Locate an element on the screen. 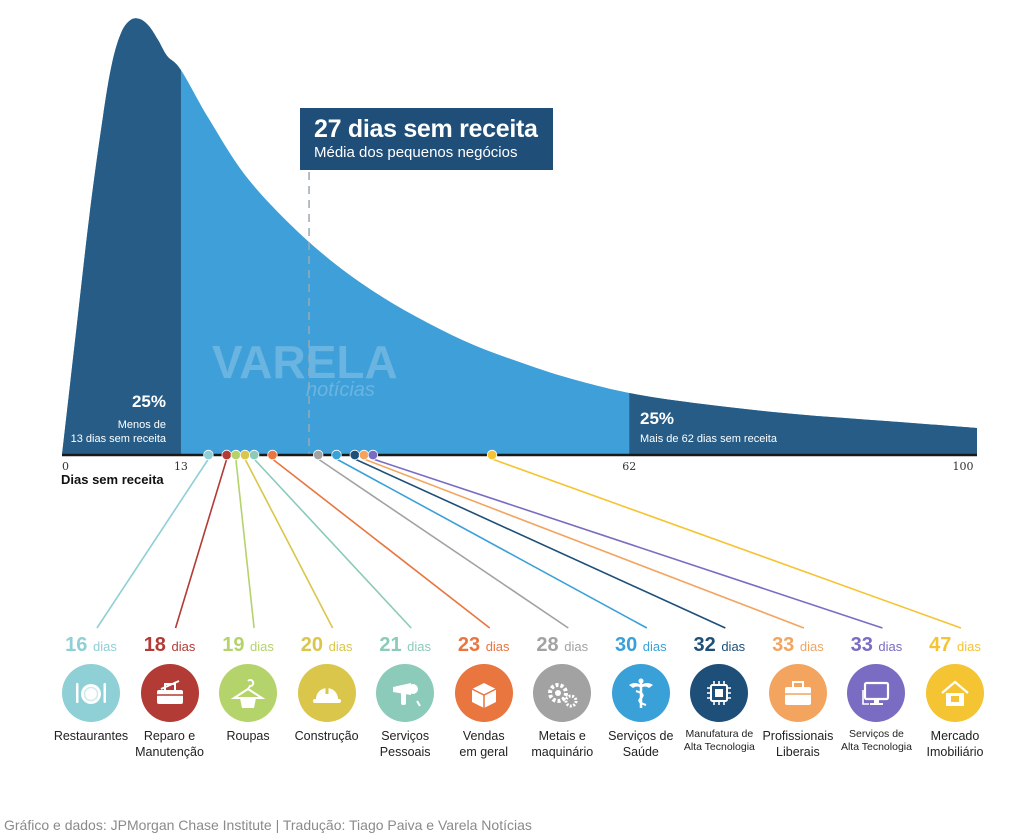 This screenshot has width=1024, height=840. sector-name-line: Reparo e is located at coordinates (169, 736).